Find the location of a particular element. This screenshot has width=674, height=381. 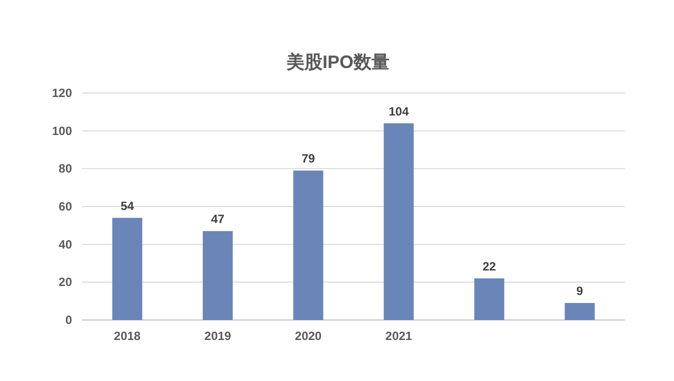

y-tick-label: 120 is located at coordinates (62, 93).